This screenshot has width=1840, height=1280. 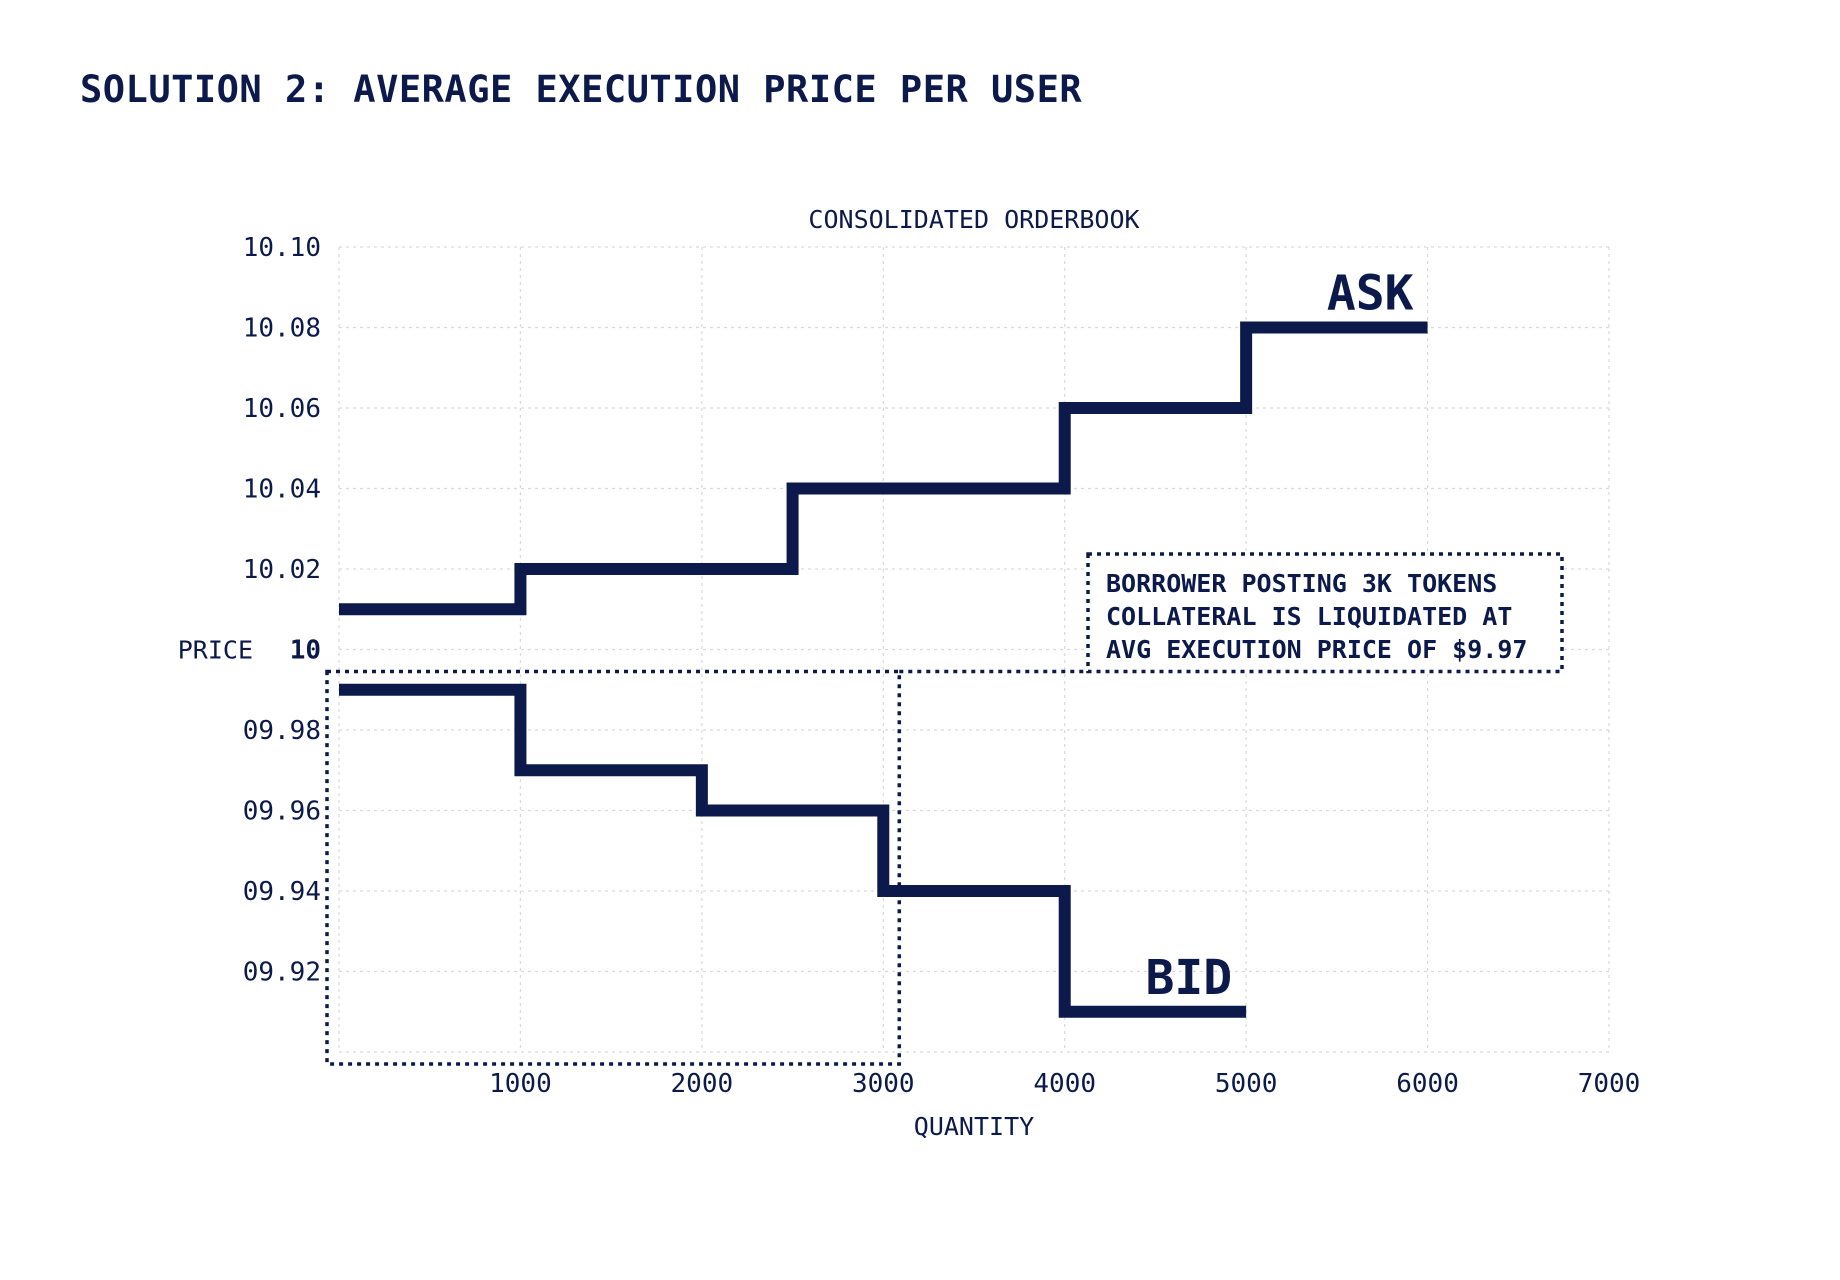 What do you see at coordinates (282, 812) in the screenshot?
I see `y-tick-label: 09.96` at bounding box center [282, 812].